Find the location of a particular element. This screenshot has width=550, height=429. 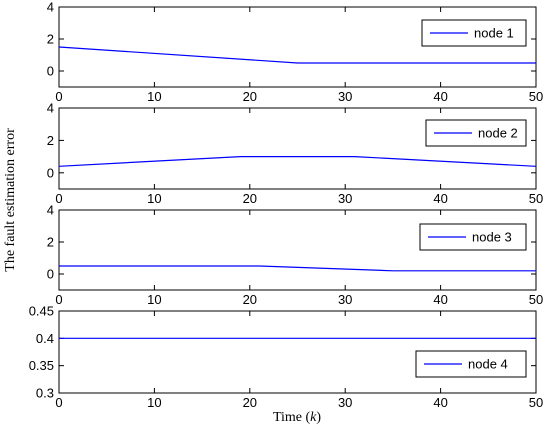

legend-label: node 4 is located at coordinates (488, 364).